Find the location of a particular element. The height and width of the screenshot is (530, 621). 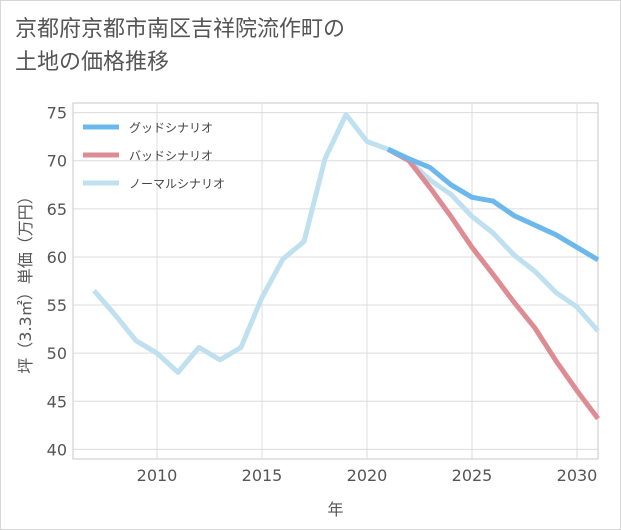

y-tick-label: 60 is located at coordinates (57, 257).